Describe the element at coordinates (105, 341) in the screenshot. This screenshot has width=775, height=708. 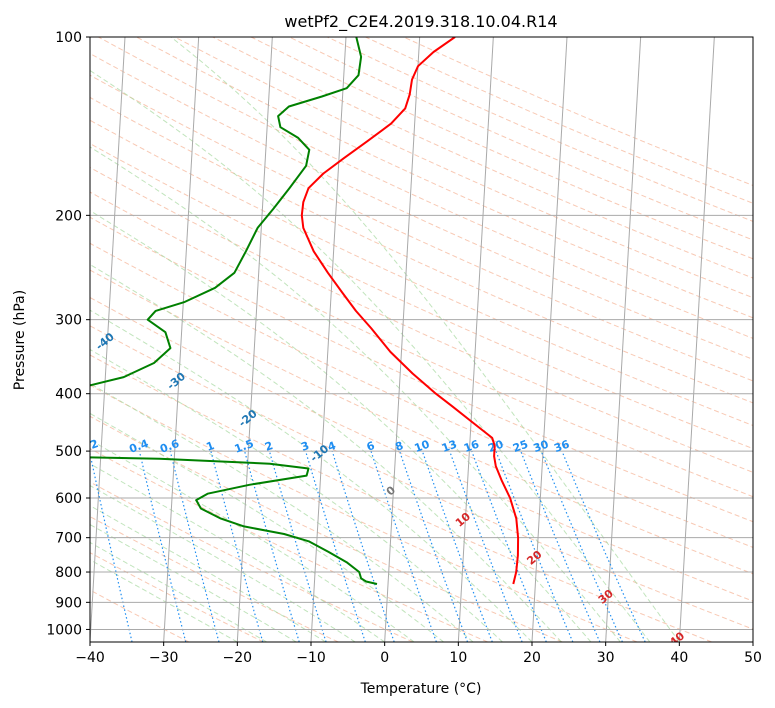
I see `isotherm-label: -40` at that location.